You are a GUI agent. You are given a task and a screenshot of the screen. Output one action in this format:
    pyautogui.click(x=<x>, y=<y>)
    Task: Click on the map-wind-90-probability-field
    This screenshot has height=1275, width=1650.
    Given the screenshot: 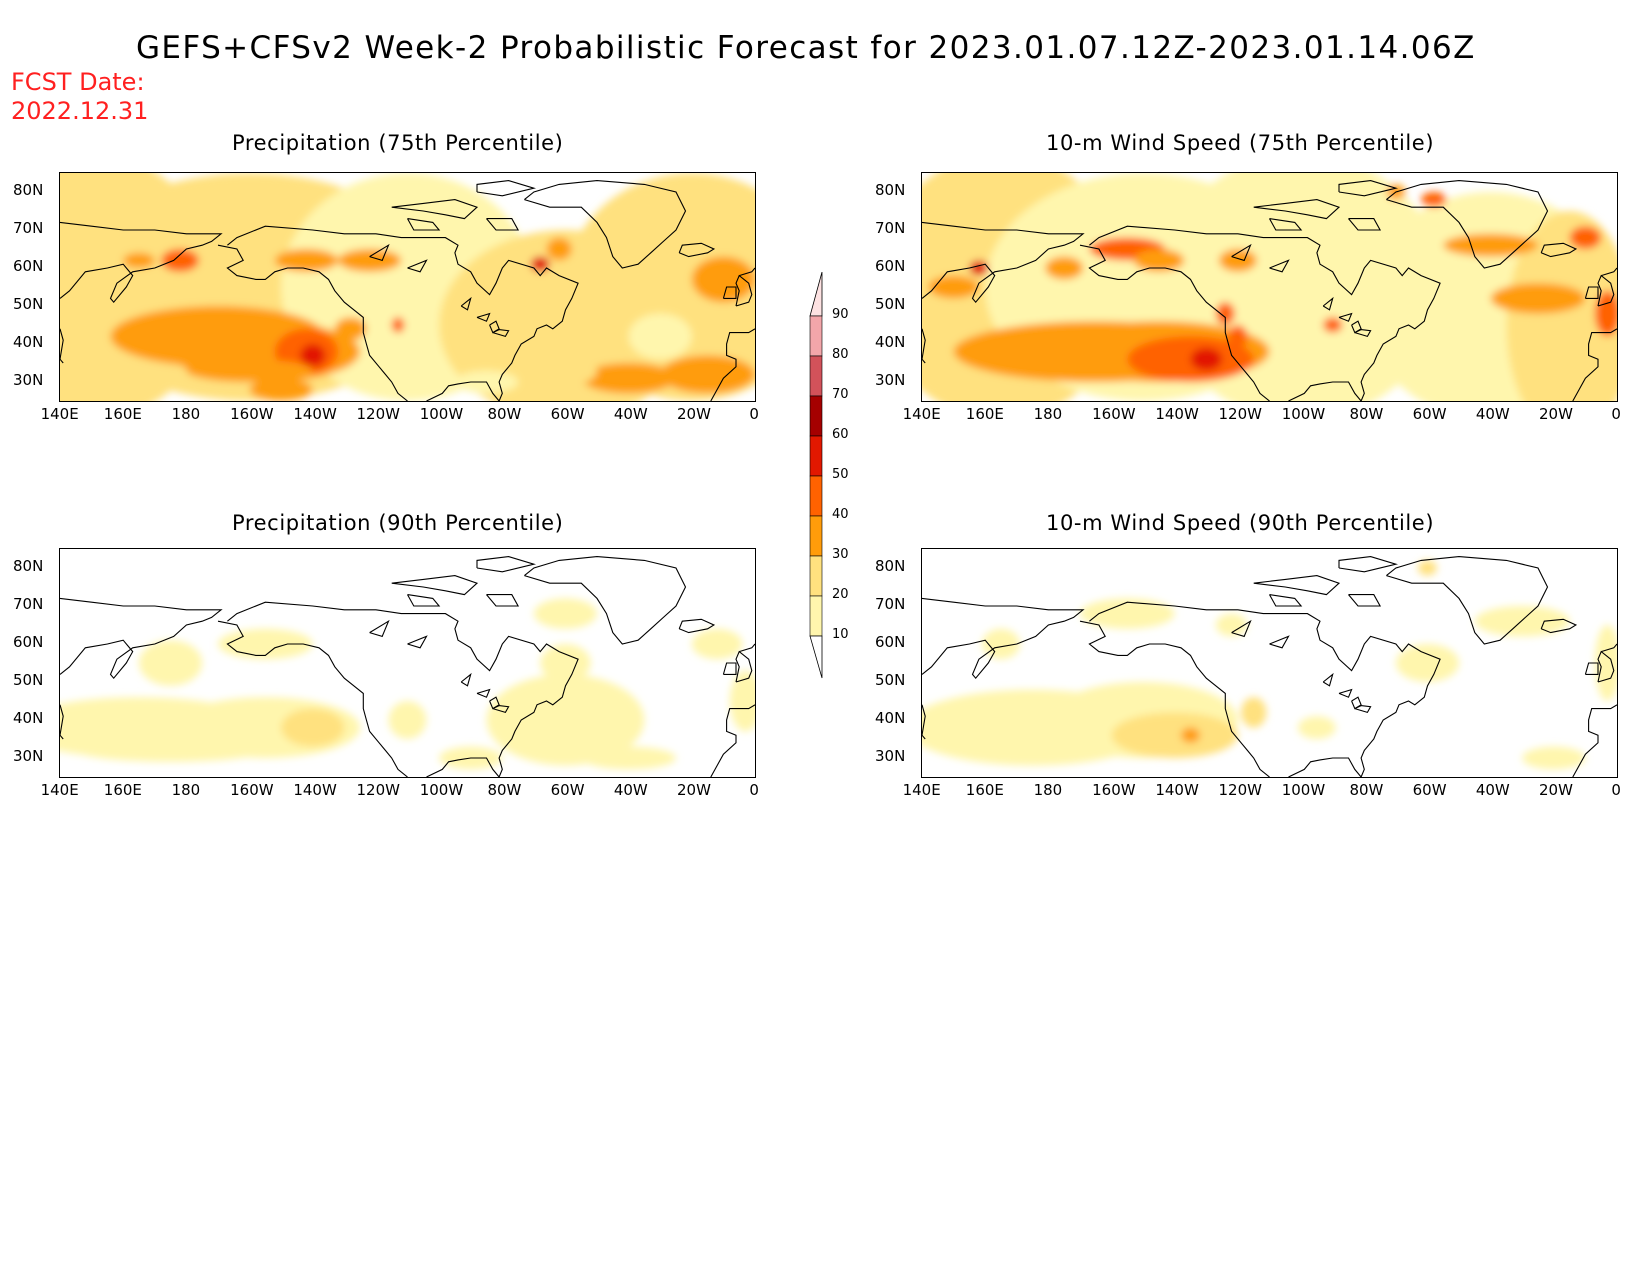 What is the action you would take?
    pyautogui.click(x=1269, y=665)
    